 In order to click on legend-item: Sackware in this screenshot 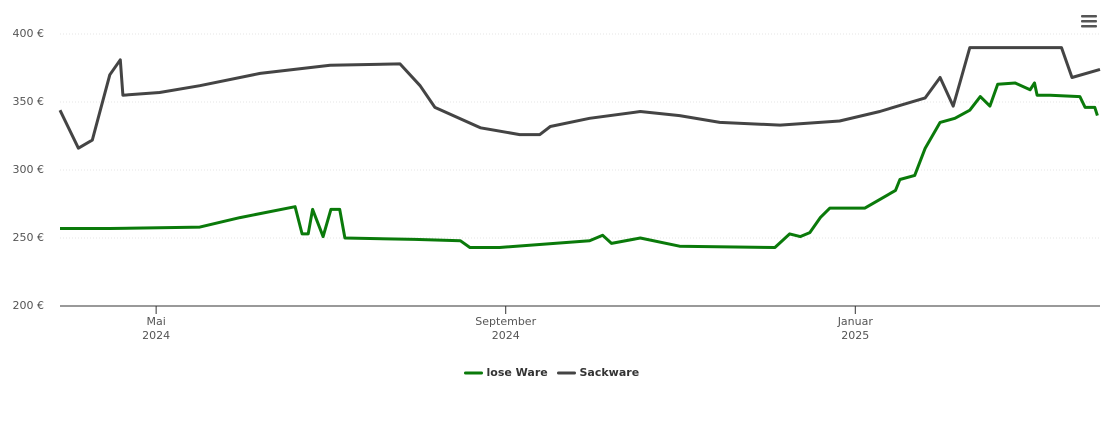, I will do `click(598, 372)`.